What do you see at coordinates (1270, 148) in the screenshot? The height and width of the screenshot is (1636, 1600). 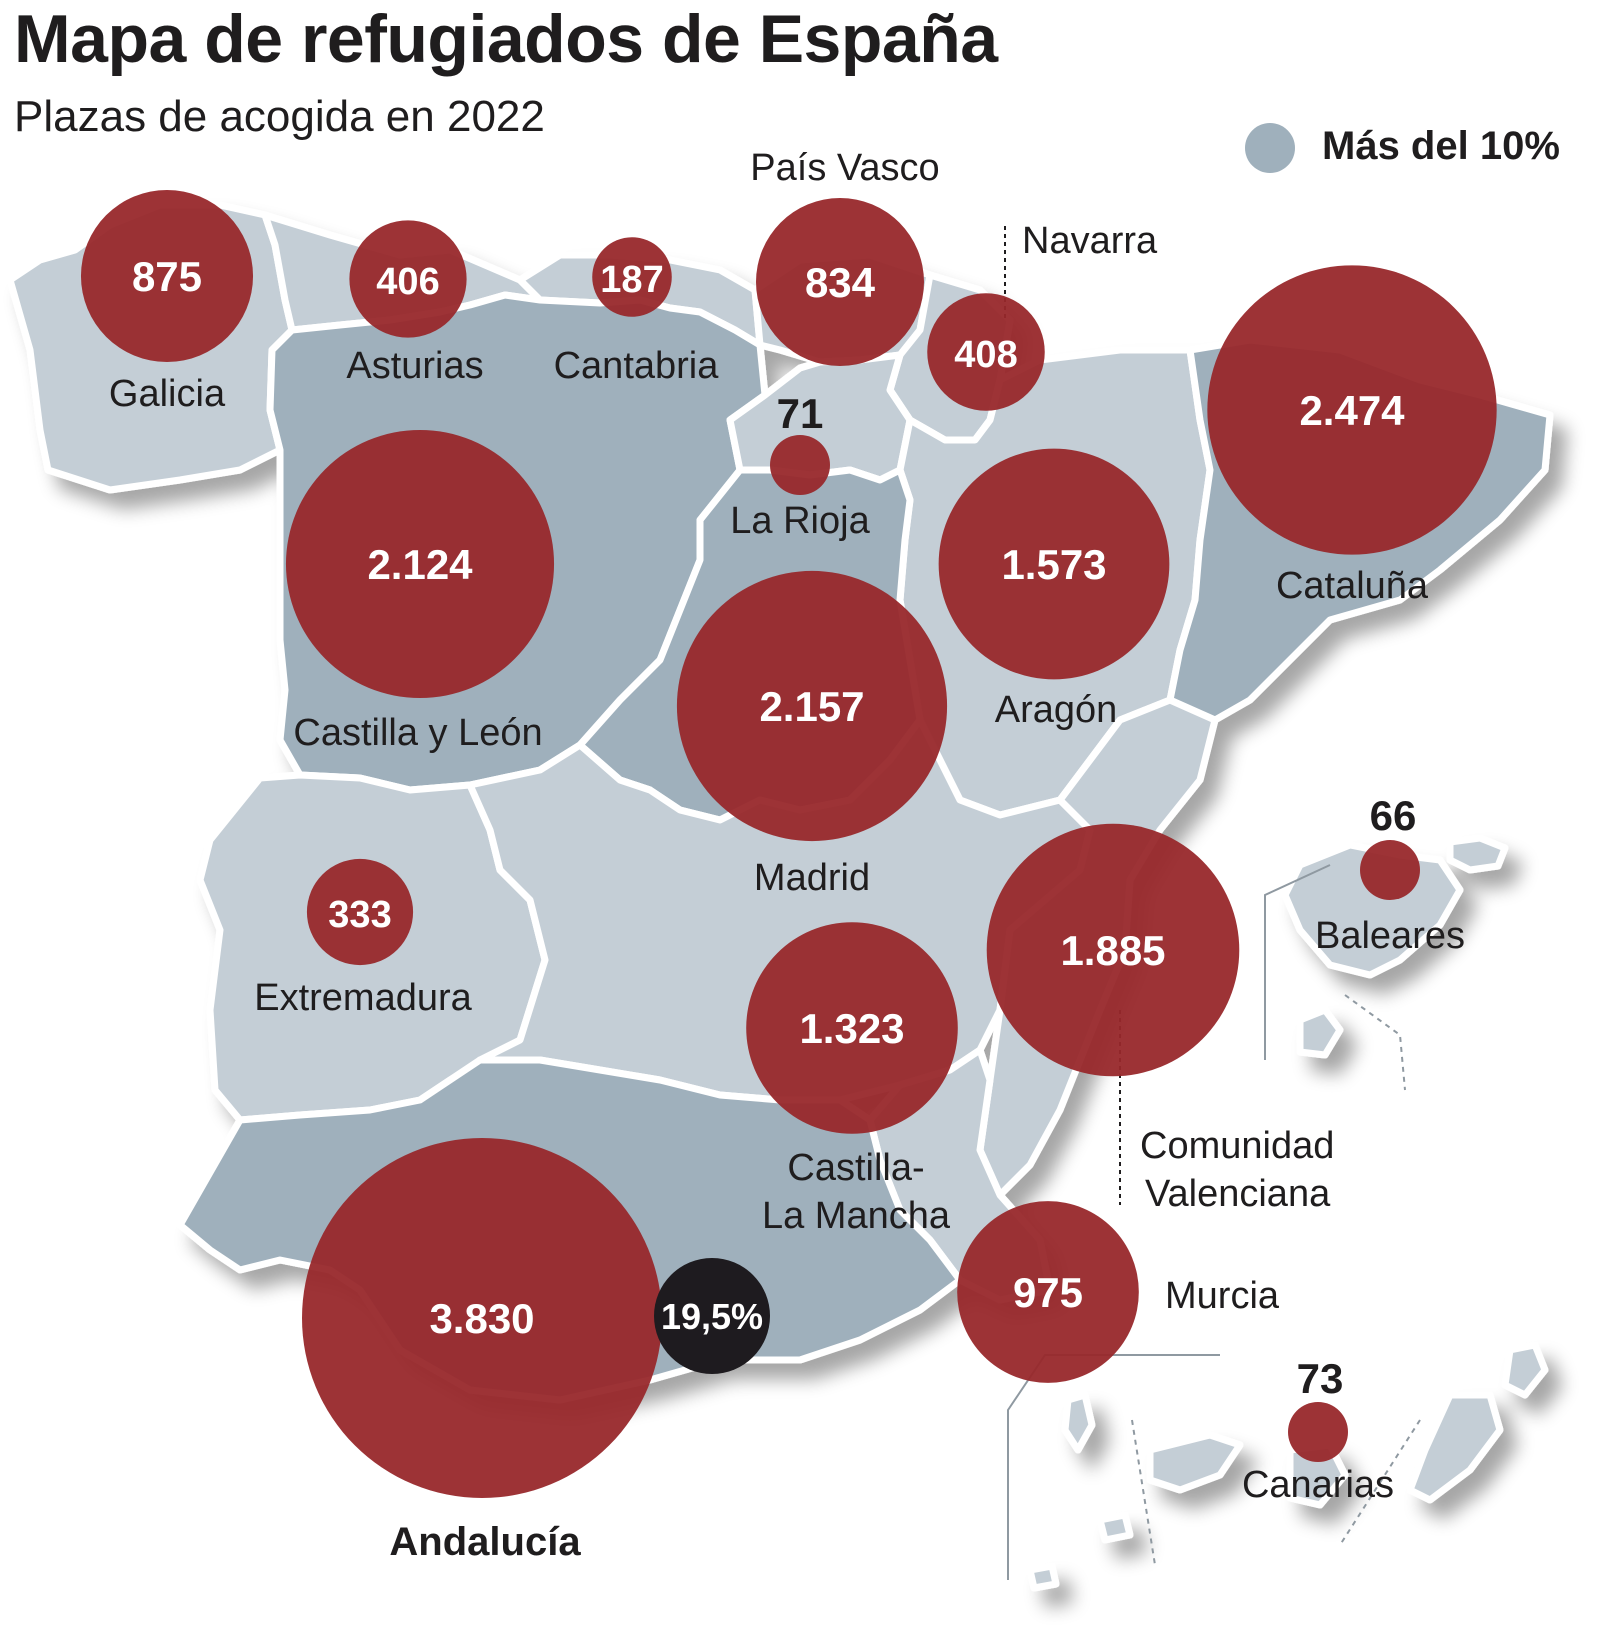 I see `legend-swatch` at bounding box center [1270, 148].